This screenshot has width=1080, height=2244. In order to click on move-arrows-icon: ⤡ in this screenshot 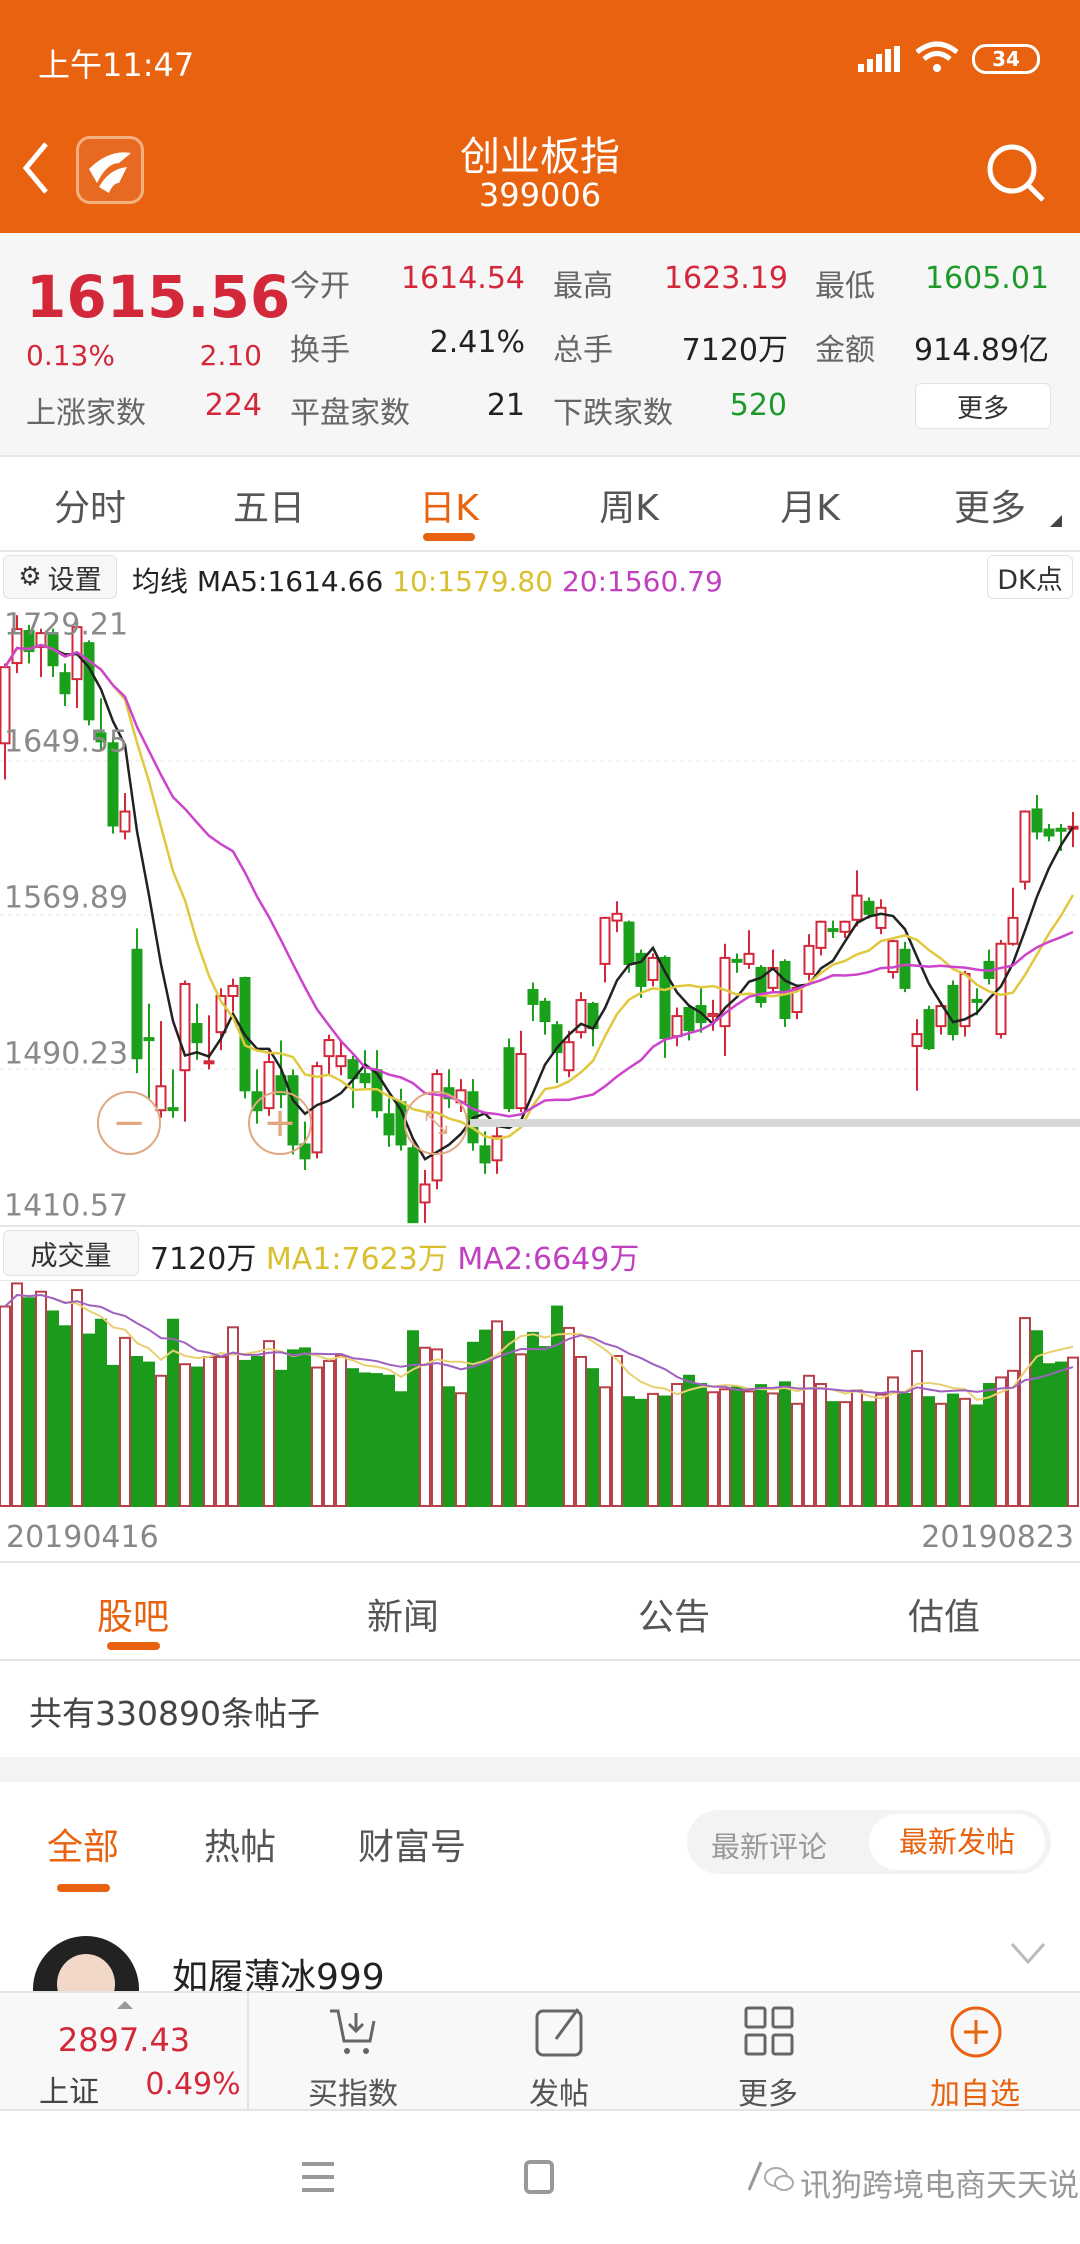, I will do `click(436, 1123)`.